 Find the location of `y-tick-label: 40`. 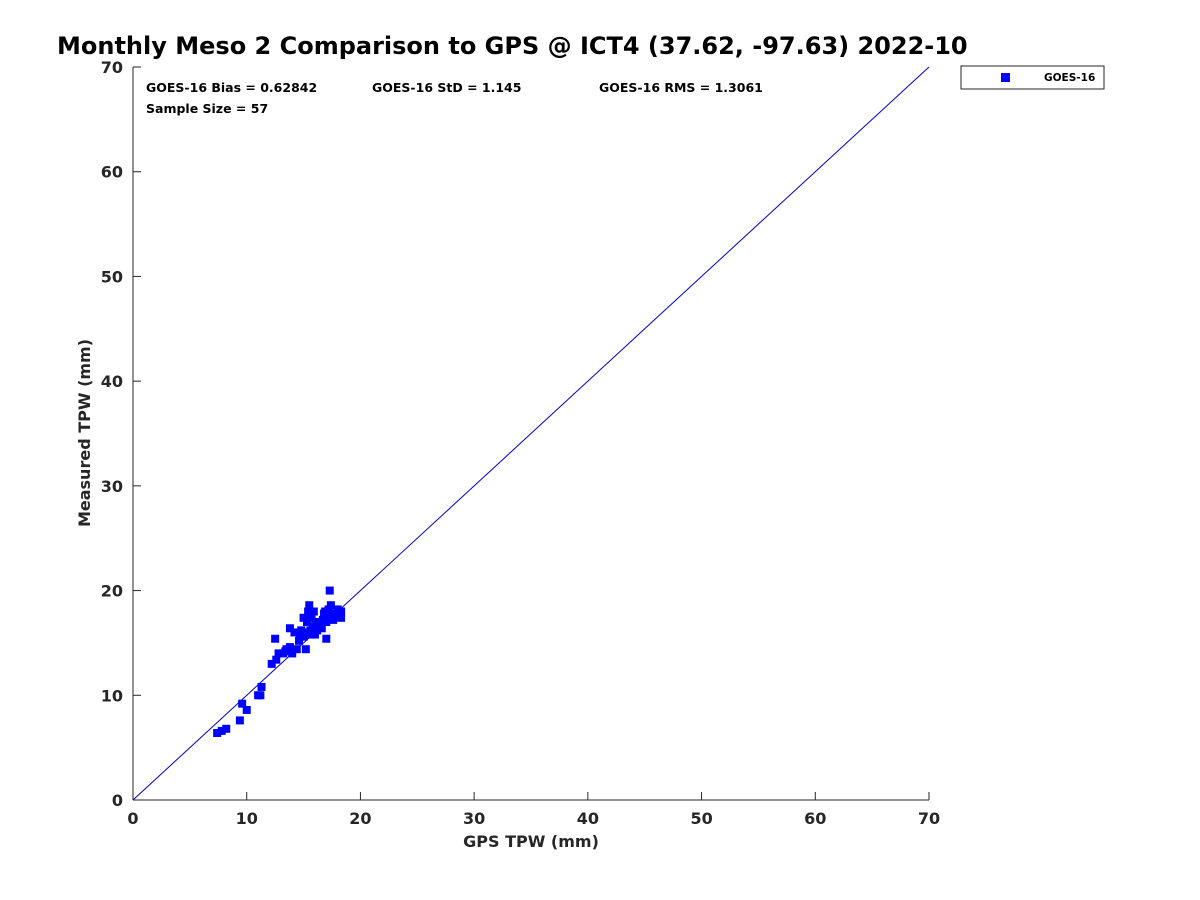

y-tick-label: 40 is located at coordinates (112, 381).